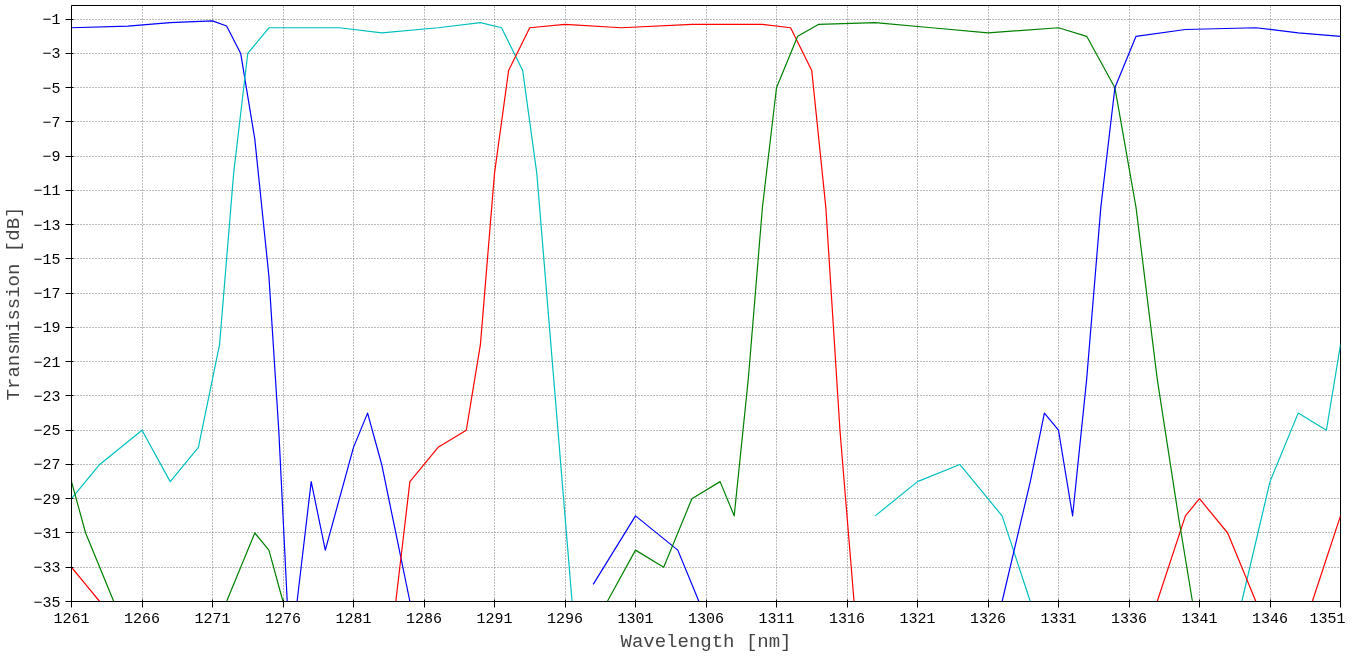 The height and width of the screenshot is (661, 1355). What do you see at coordinates (47, 466) in the screenshot?
I see `y-tick-label: −27` at bounding box center [47, 466].